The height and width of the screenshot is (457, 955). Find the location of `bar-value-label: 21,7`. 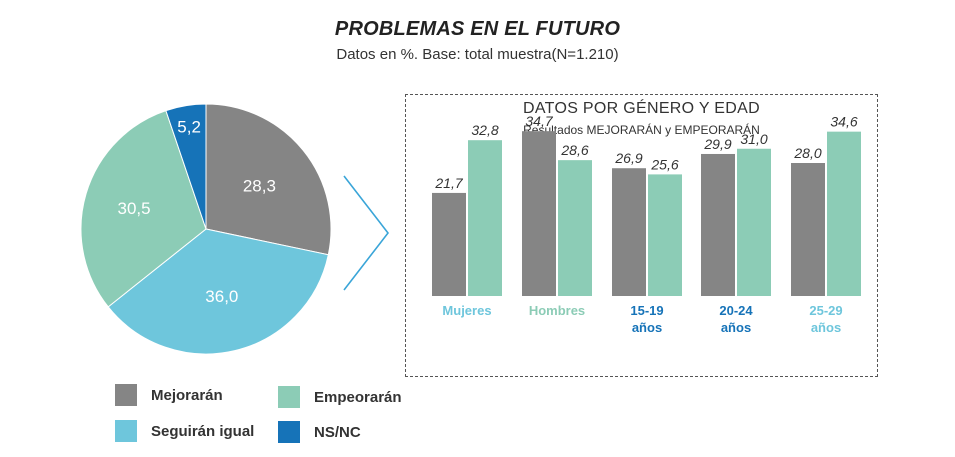

bar-value-label: 21,7 is located at coordinates (448, 183).